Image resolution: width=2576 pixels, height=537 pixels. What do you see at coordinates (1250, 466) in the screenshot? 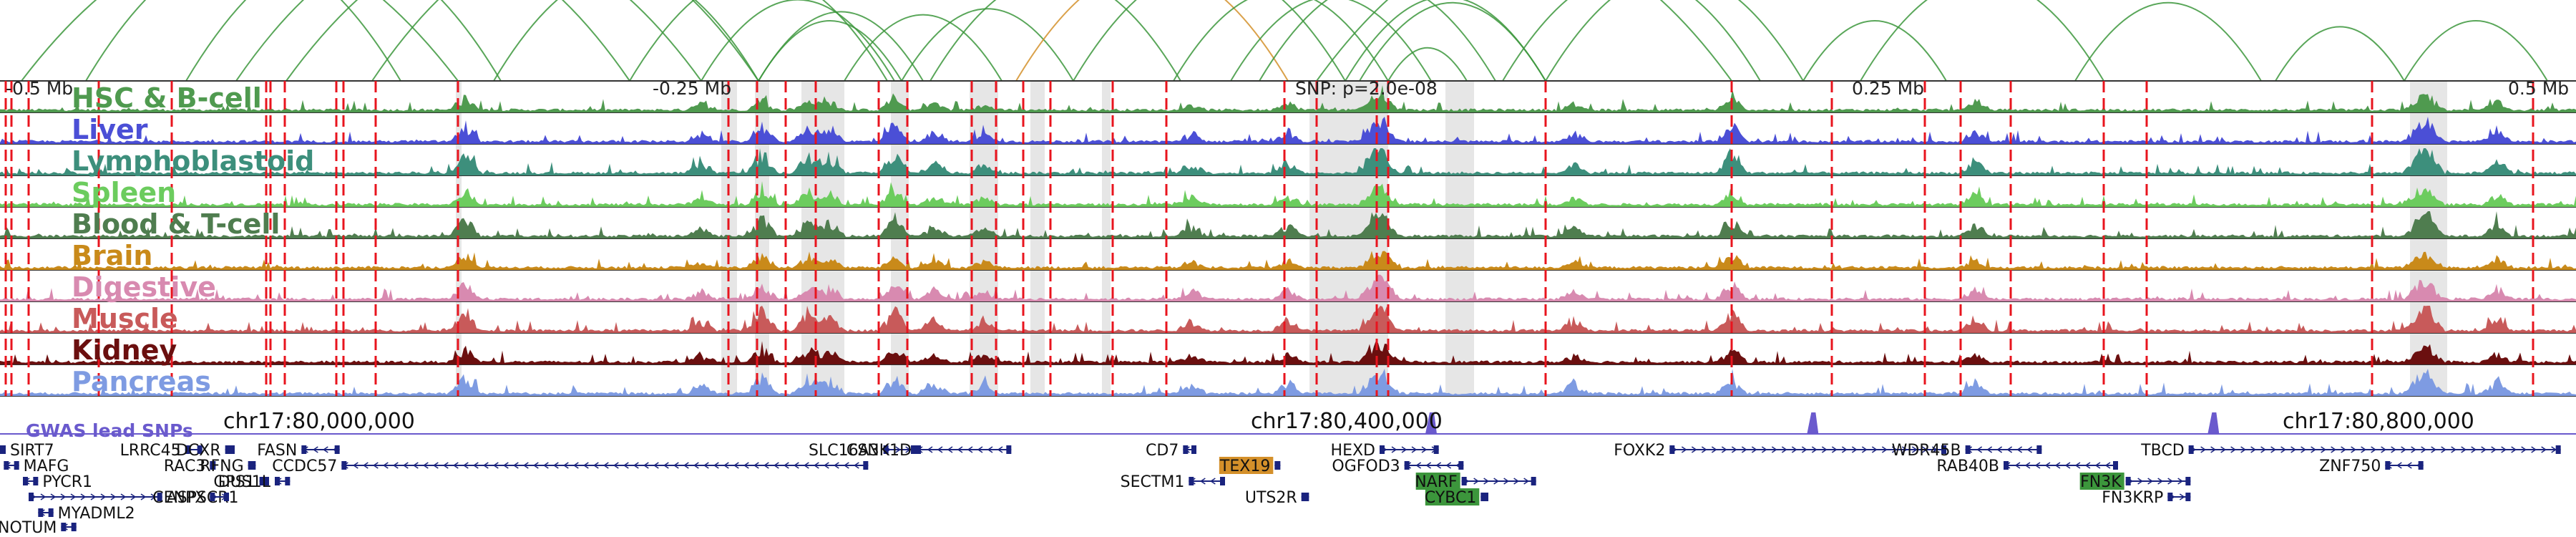
I see `gene-tex19: TEX19` at bounding box center [1250, 466].